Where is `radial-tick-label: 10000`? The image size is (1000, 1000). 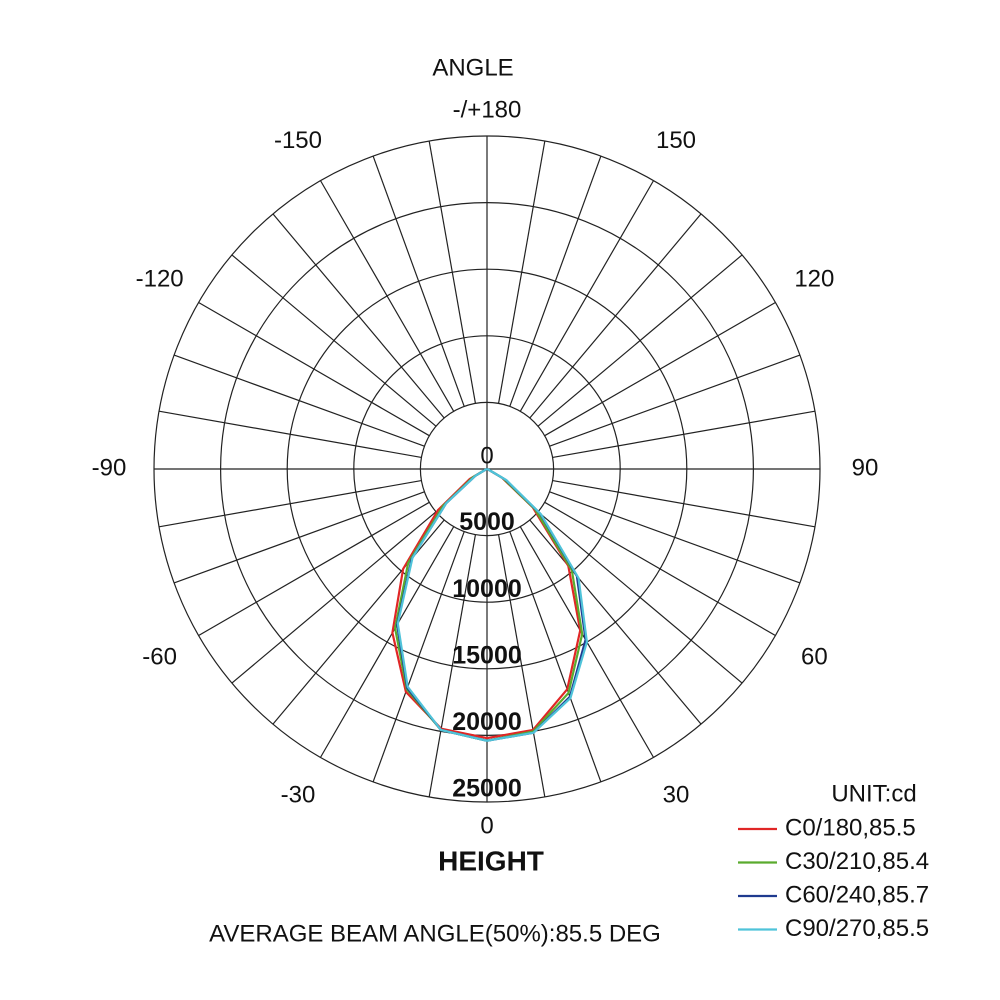
radial-tick-label: 10000 is located at coordinates (487, 589).